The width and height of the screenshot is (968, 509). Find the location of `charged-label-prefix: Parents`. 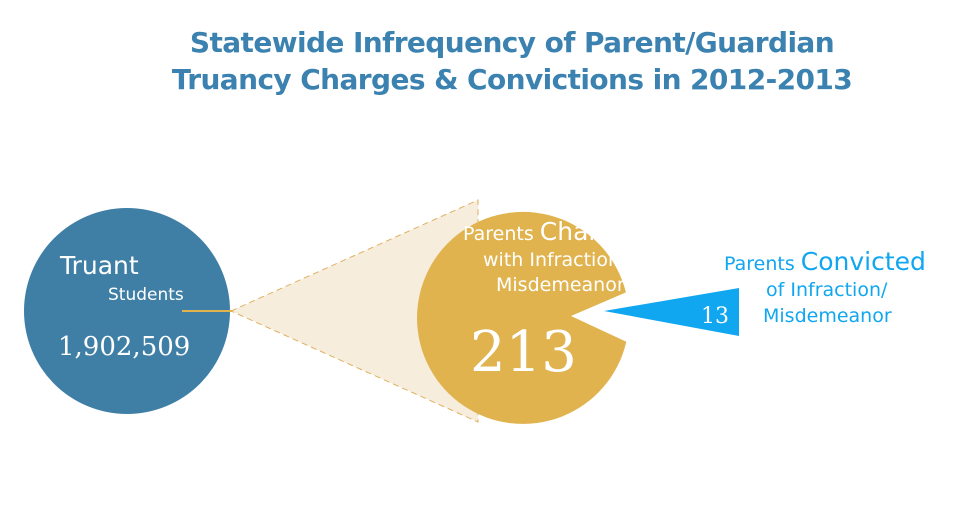

charged-label-prefix: Parents is located at coordinates (501, 234).